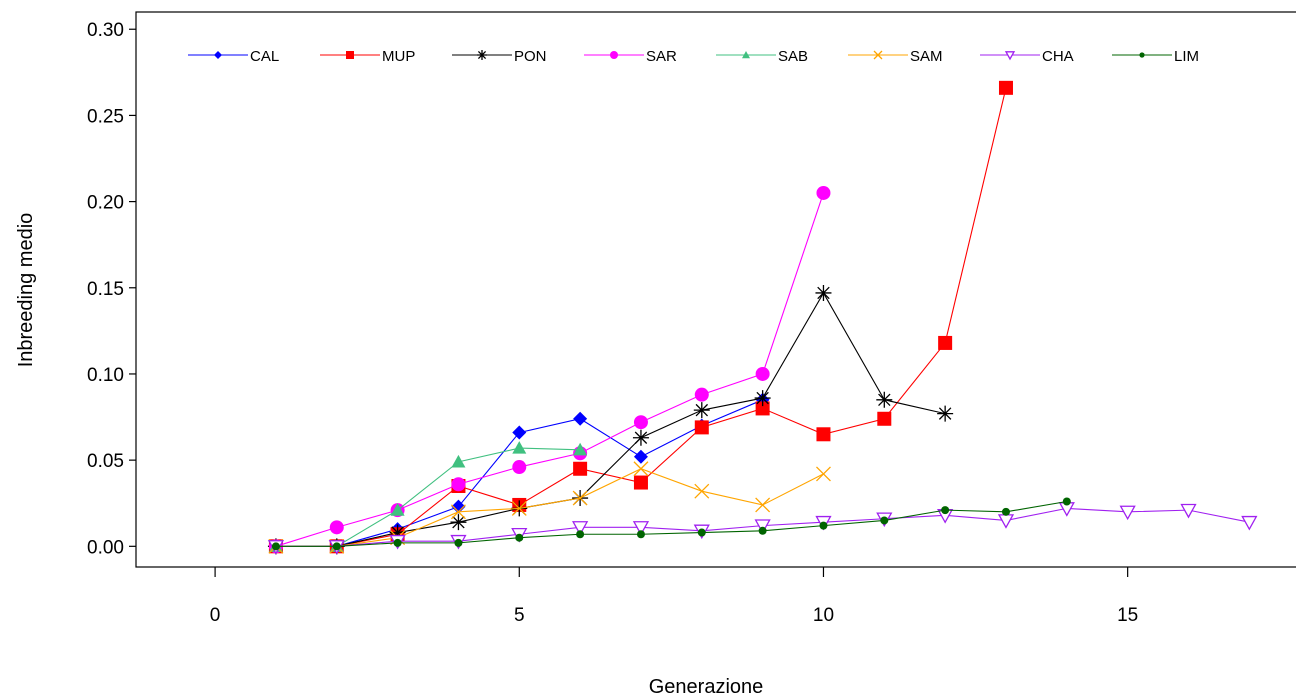  I want to click on y-tick-label: 0.15, so click(105, 289).